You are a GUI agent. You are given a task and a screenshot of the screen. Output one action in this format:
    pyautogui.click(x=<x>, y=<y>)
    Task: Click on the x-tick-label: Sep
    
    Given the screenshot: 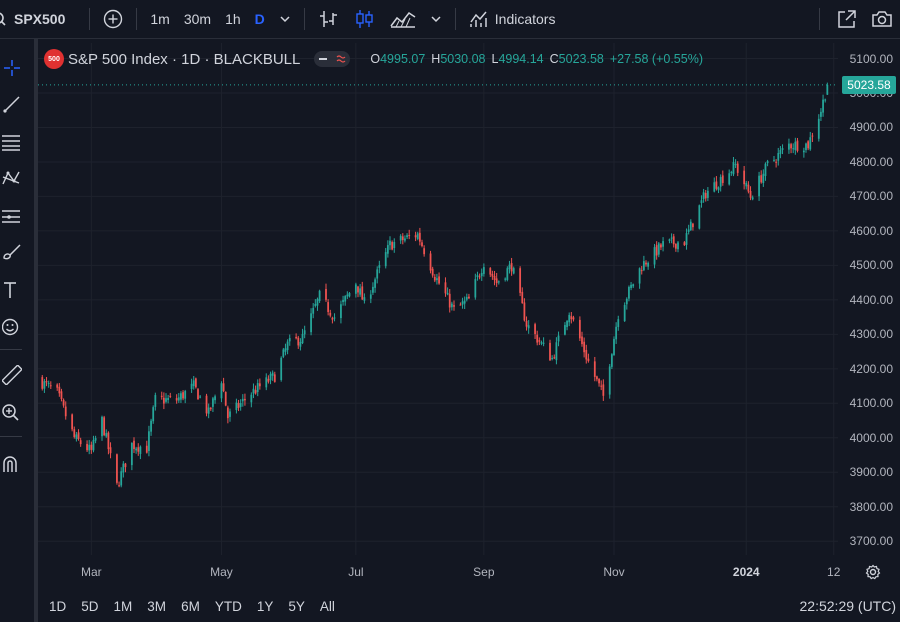 What is the action you would take?
    pyautogui.click(x=484, y=572)
    